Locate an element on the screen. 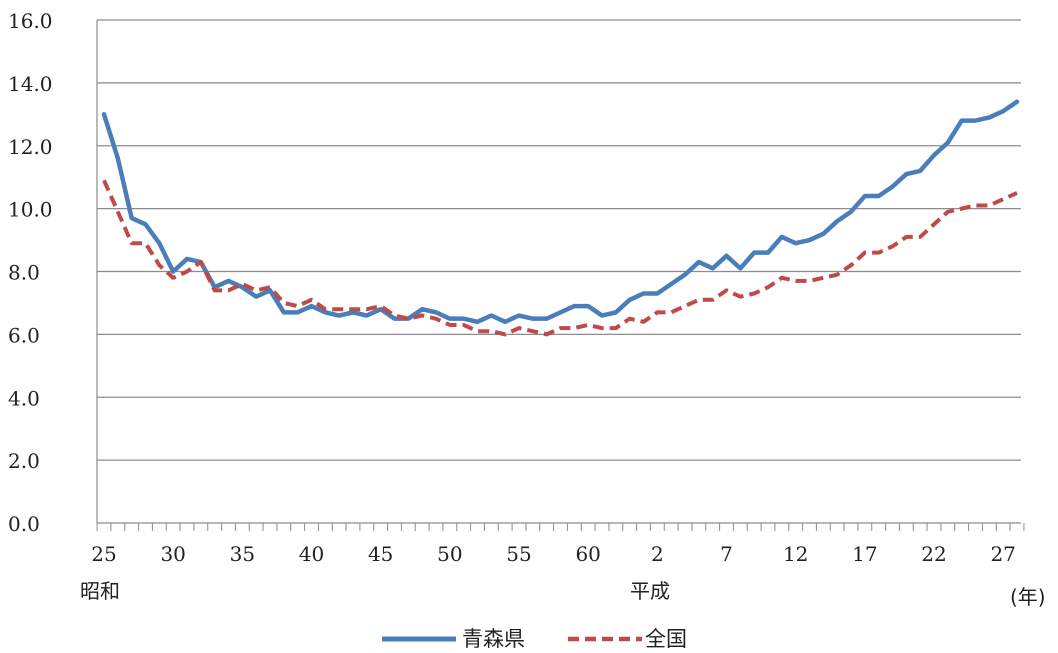 The image size is (1058, 653). x-tick-label: 40 is located at coordinates (311, 554).